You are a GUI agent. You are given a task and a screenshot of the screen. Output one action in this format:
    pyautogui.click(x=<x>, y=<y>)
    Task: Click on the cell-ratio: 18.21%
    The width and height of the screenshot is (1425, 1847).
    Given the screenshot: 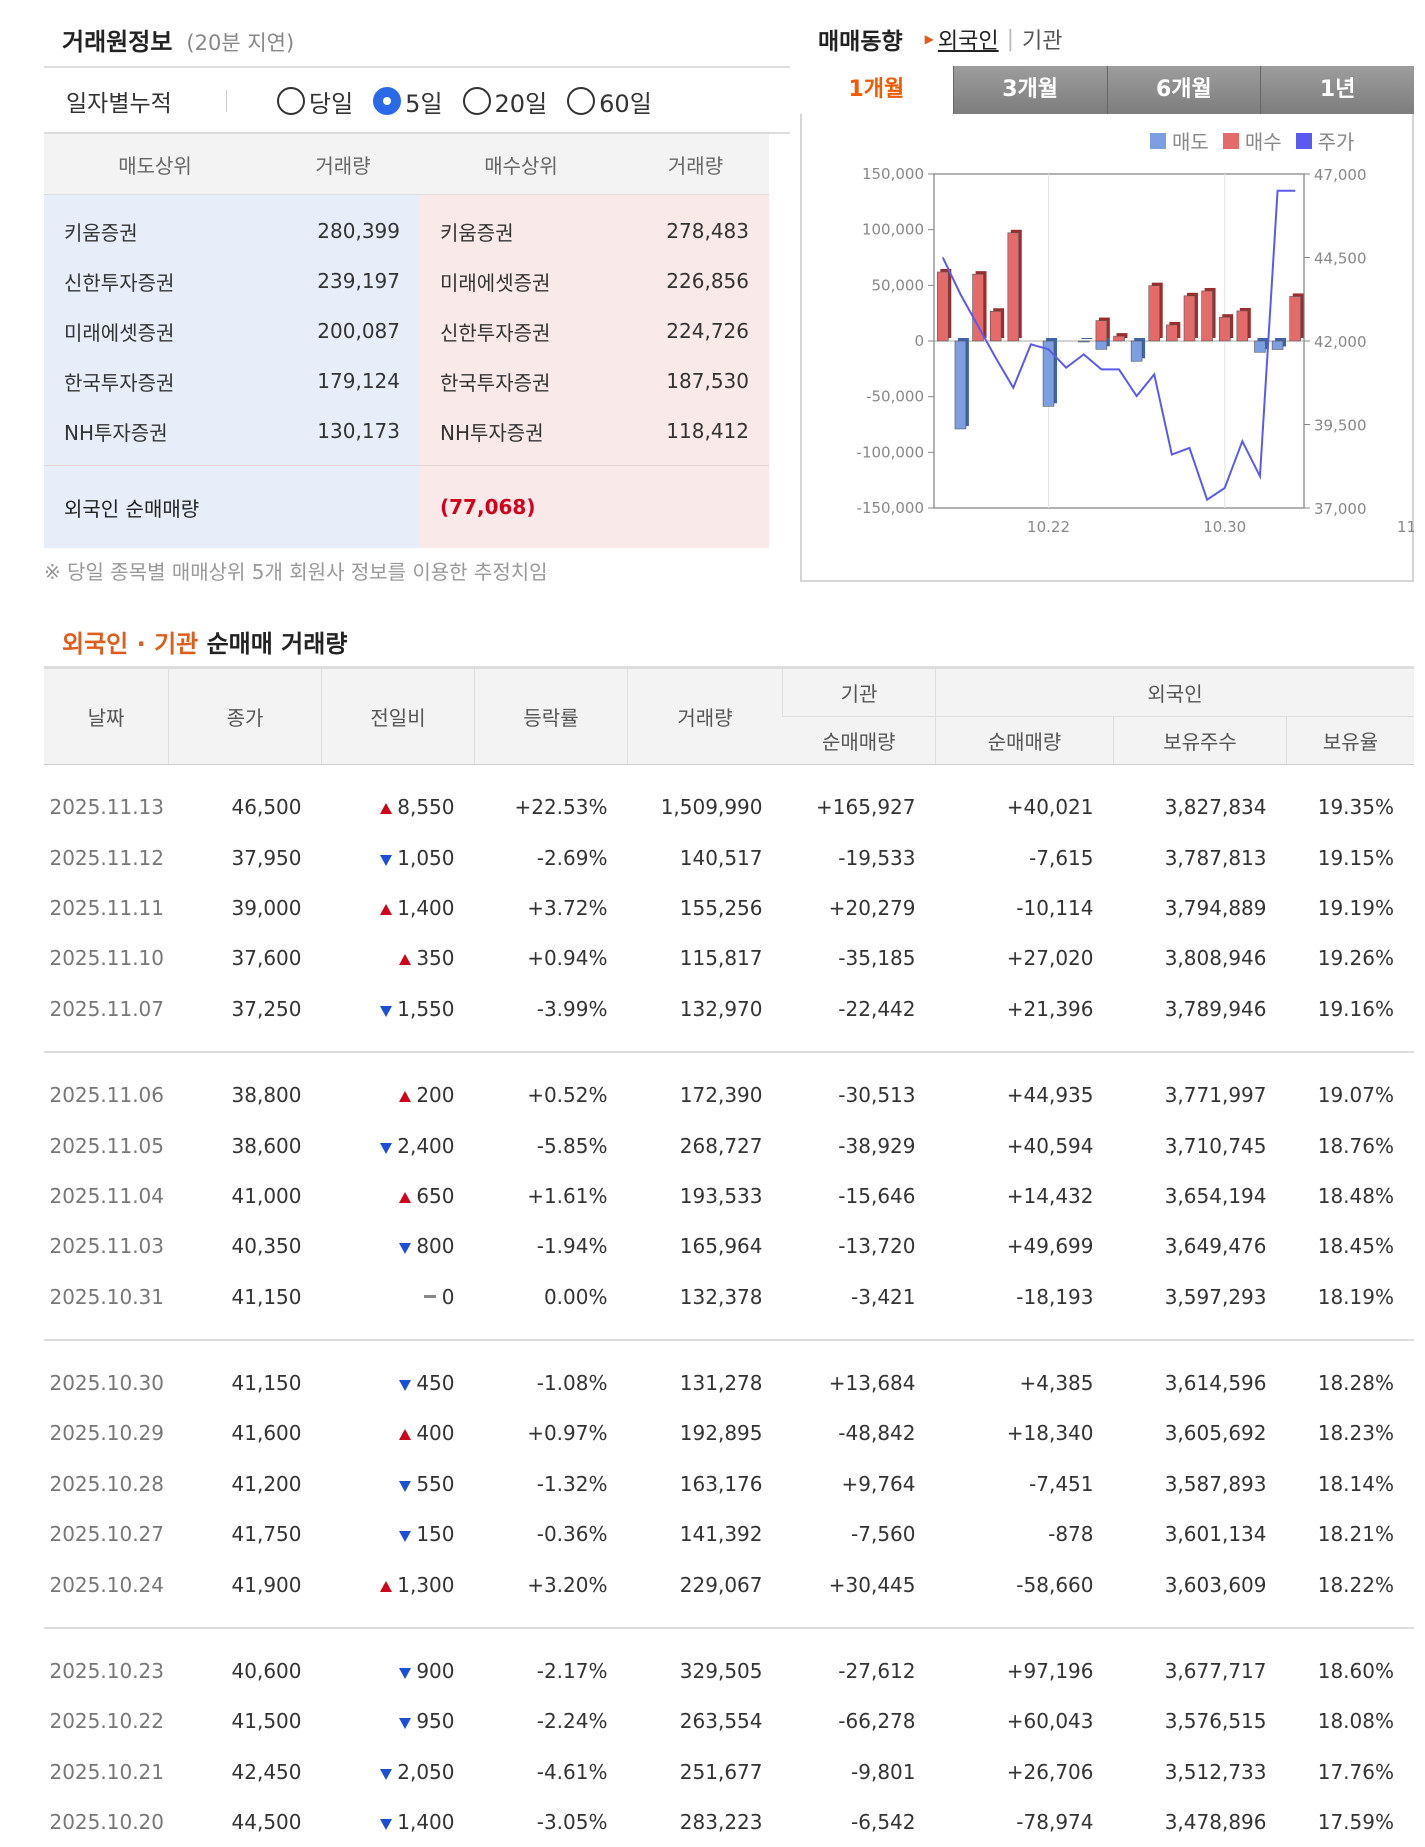 What is the action you would take?
    pyautogui.click(x=1355, y=1534)
    